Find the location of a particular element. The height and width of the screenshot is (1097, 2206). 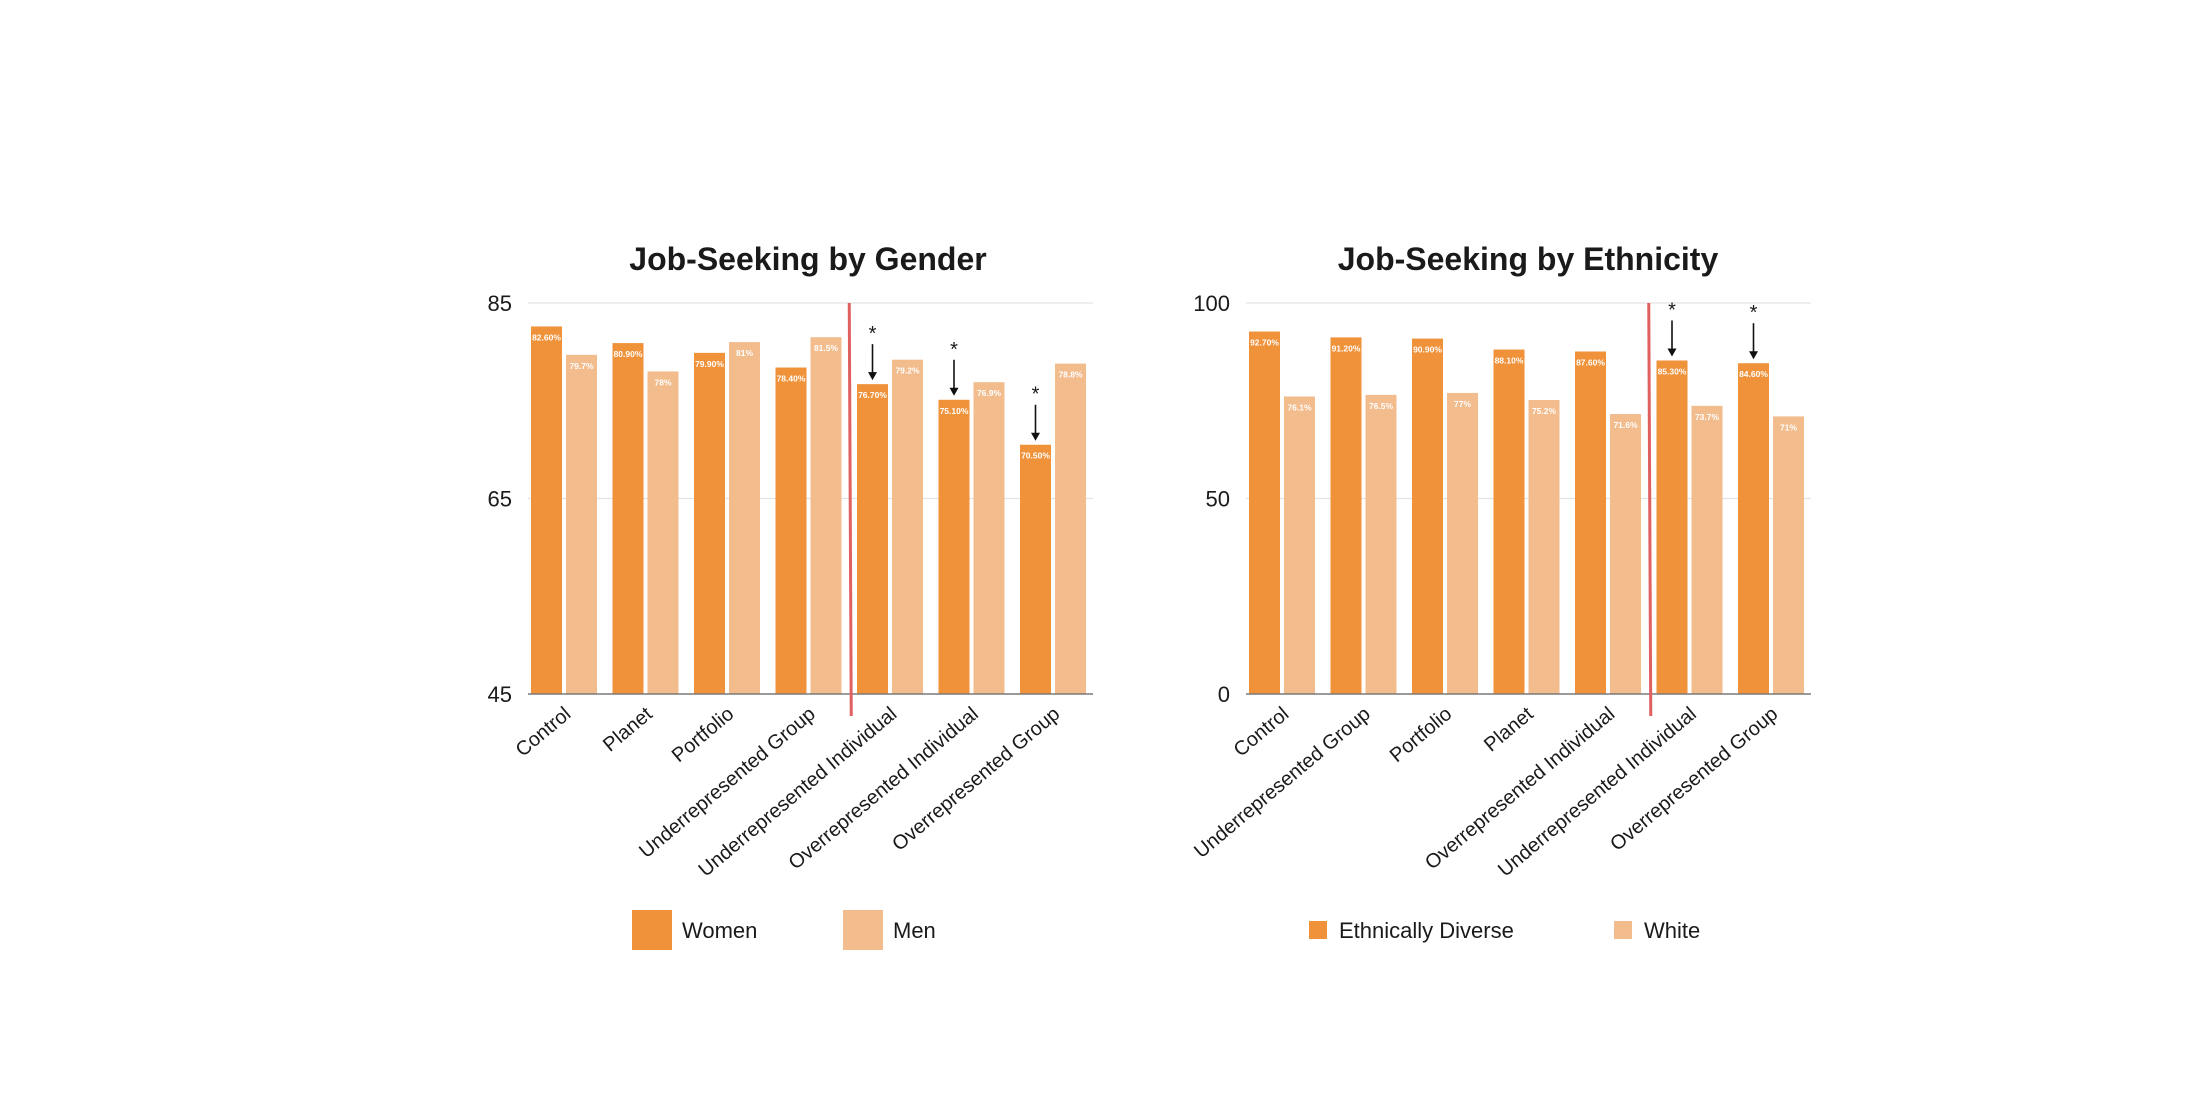

bar-value-label: 80.90% is located at coordinates (628, 354).